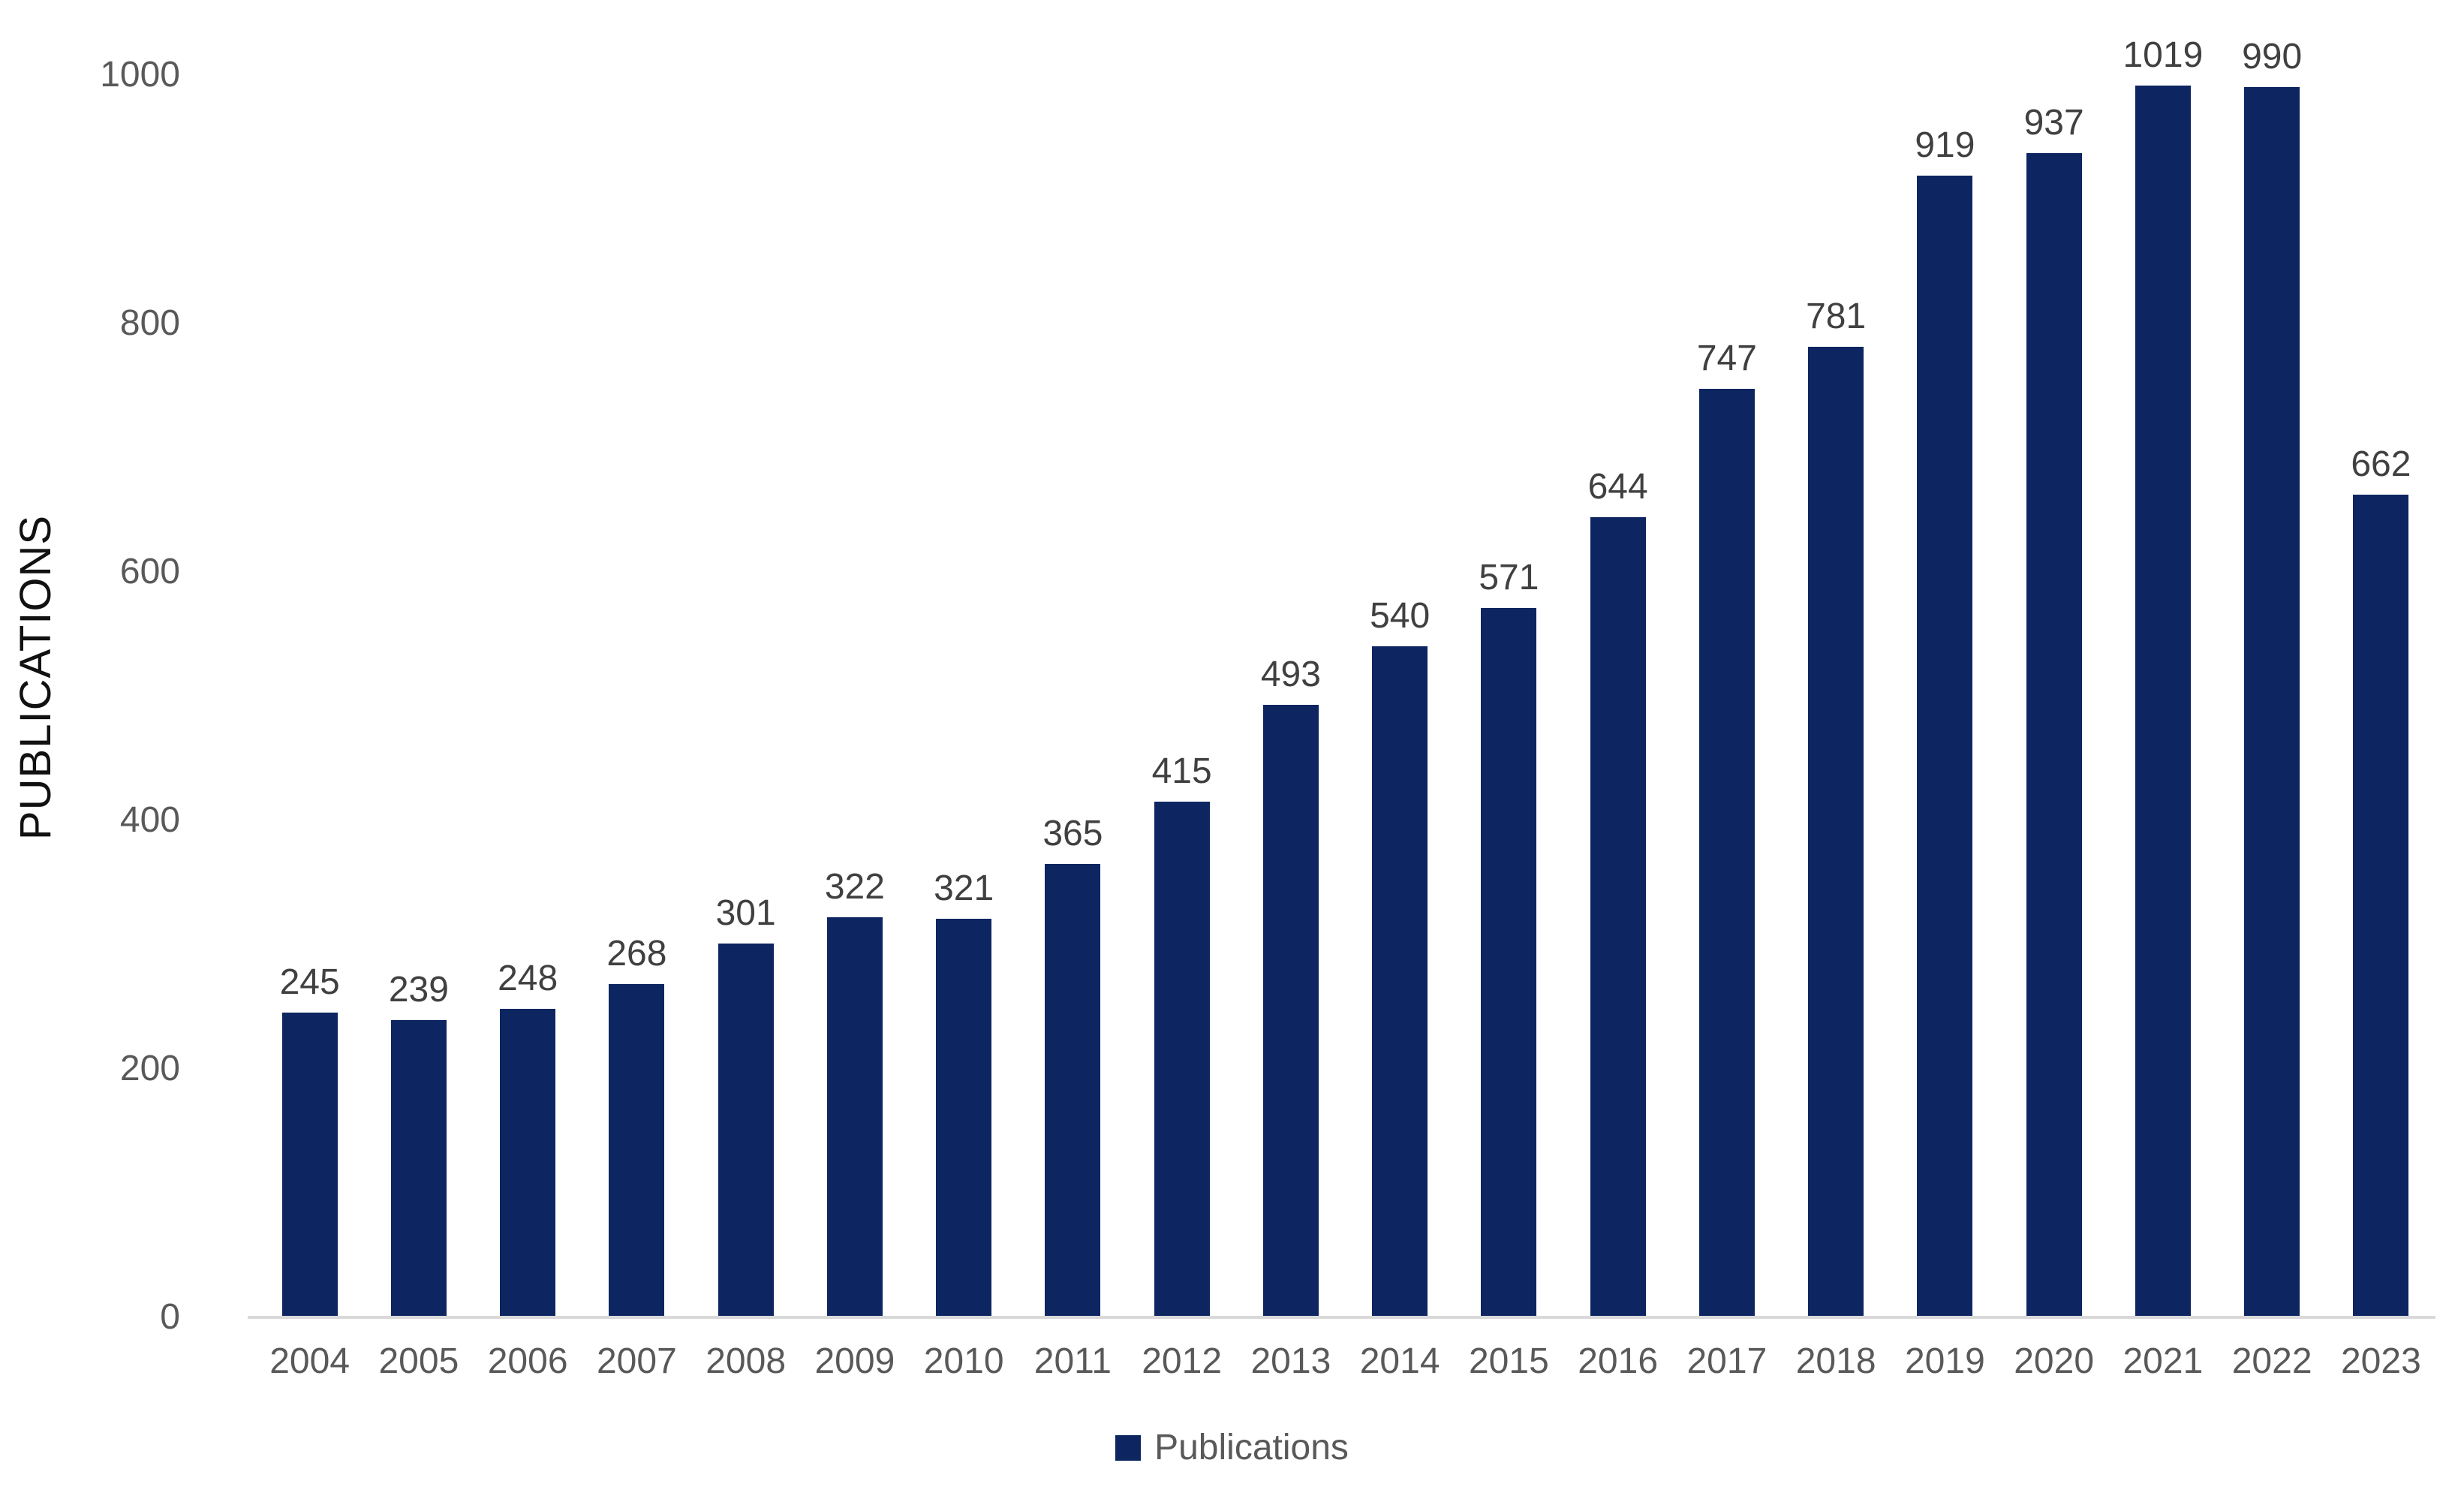  I want to click on bar-slot-2007: 268, so click(636, 677).